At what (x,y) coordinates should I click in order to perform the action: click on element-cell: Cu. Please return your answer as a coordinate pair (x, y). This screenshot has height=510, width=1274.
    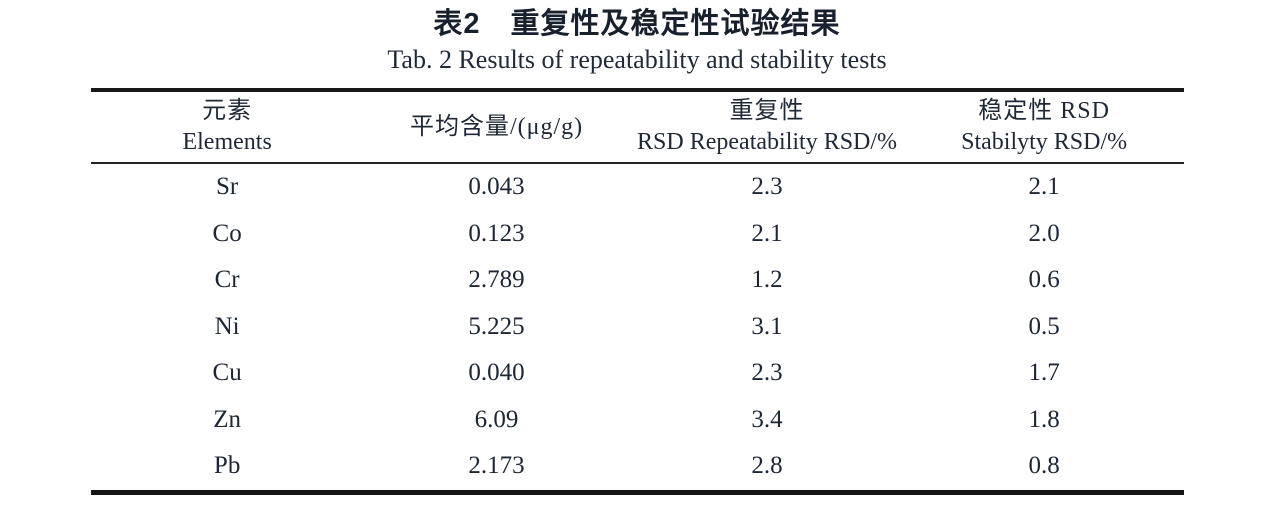
    Looking at the image, I should click on (227, 373).